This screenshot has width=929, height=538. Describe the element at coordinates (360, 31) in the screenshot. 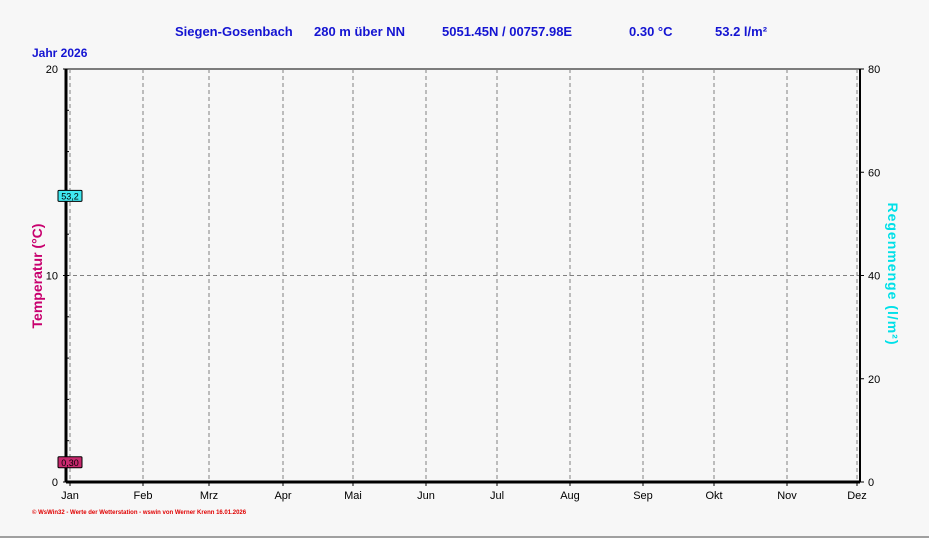

I see `altitude: 280 m über NN` at that location.